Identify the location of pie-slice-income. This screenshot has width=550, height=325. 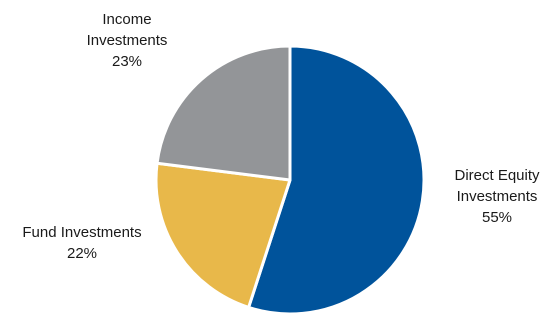
(223, 113).